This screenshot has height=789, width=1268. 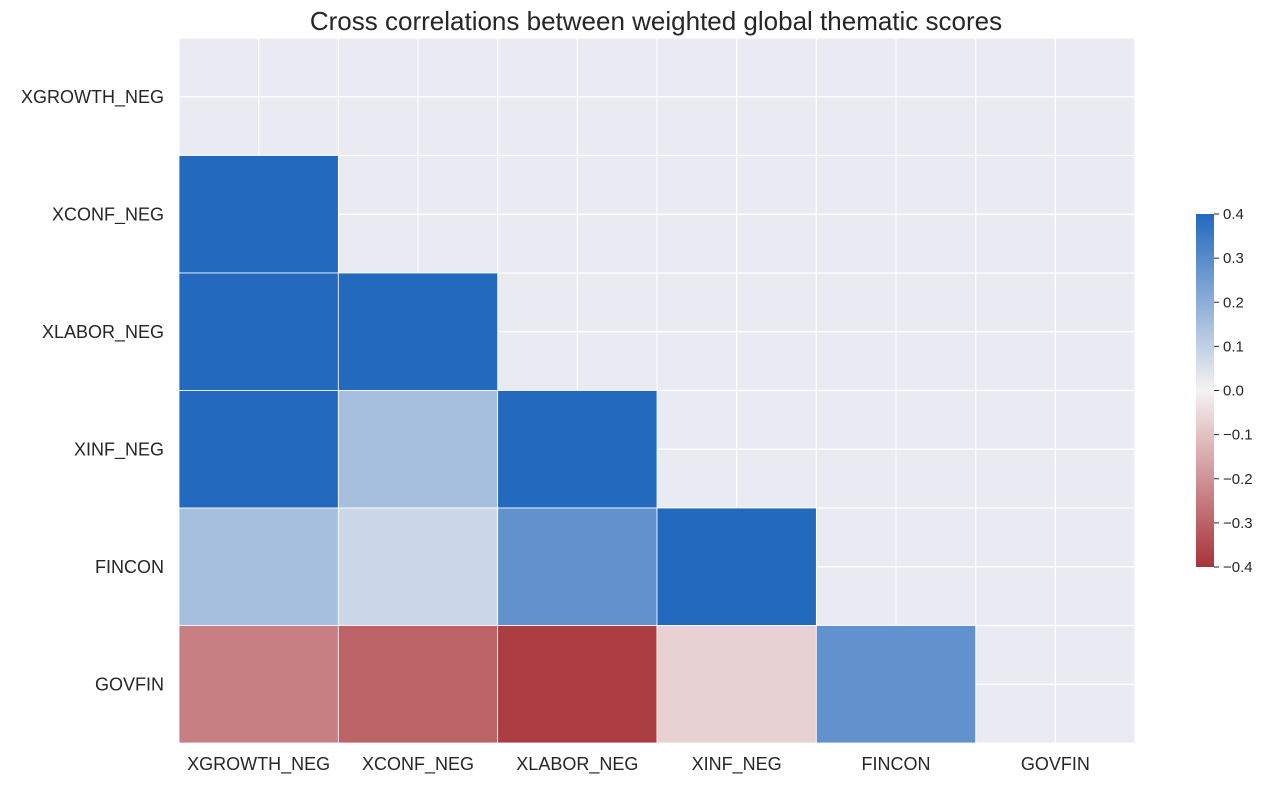 What do you see at coordinates (1233, 346) in the screenshot?
I see `colorbar-tick-label: 0.1` at bounding box center [1233, 346].